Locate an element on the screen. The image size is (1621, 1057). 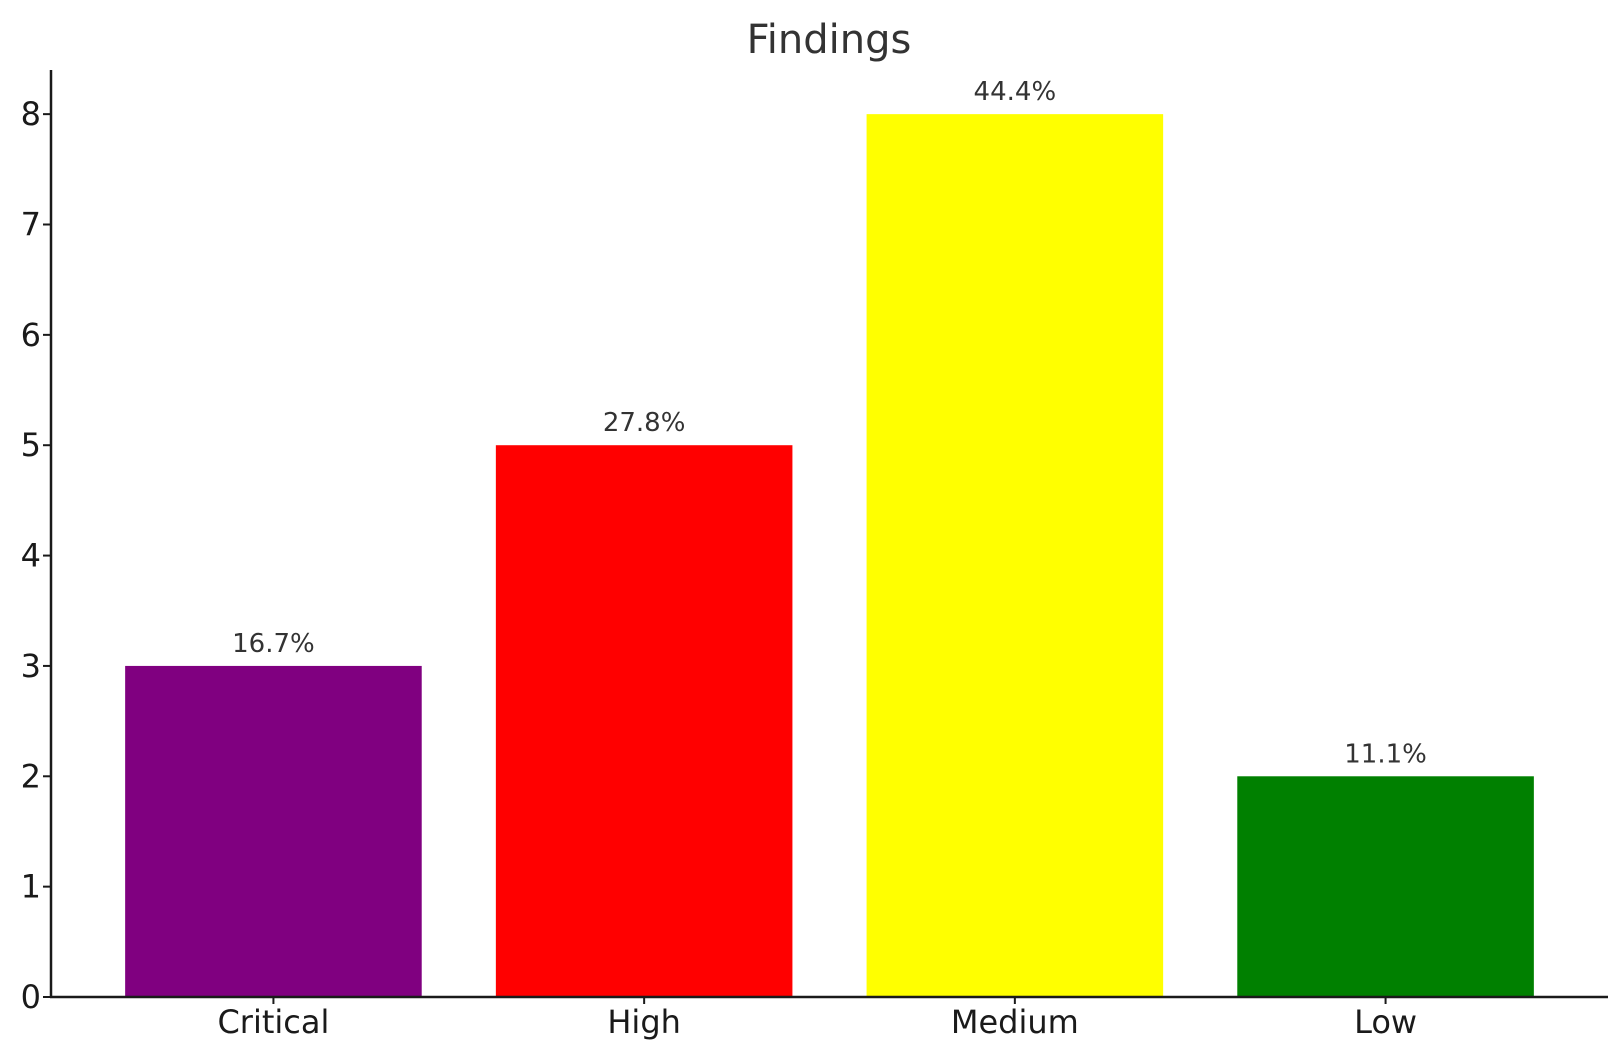
x-axis-ticks: Critical High Medium Low is located at coordinates (817, 1019).